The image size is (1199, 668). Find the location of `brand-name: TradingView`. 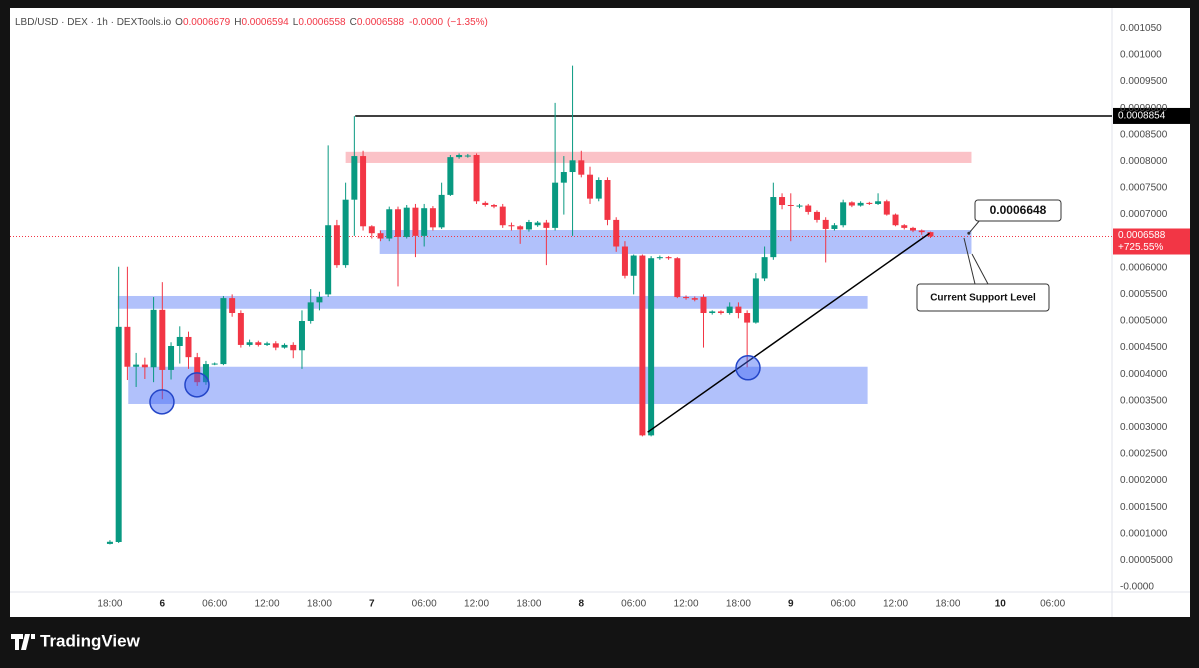

brand-name: TradingView is located at coordinates (90, 640).